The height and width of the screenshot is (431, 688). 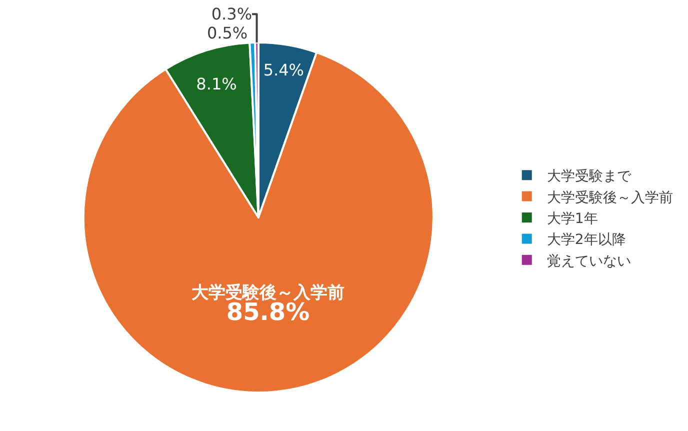 I want to click on data-label: 0.5%, so click(x=227, y=33).